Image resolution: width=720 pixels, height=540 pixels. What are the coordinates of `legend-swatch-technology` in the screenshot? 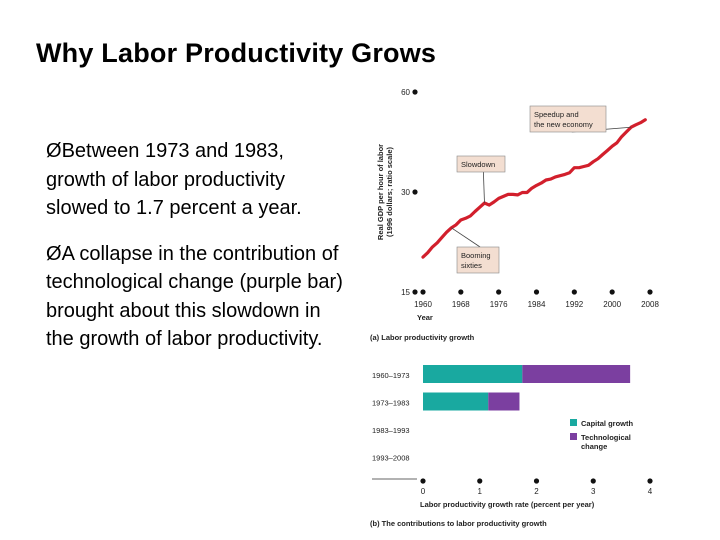 It's located at (573, 436).